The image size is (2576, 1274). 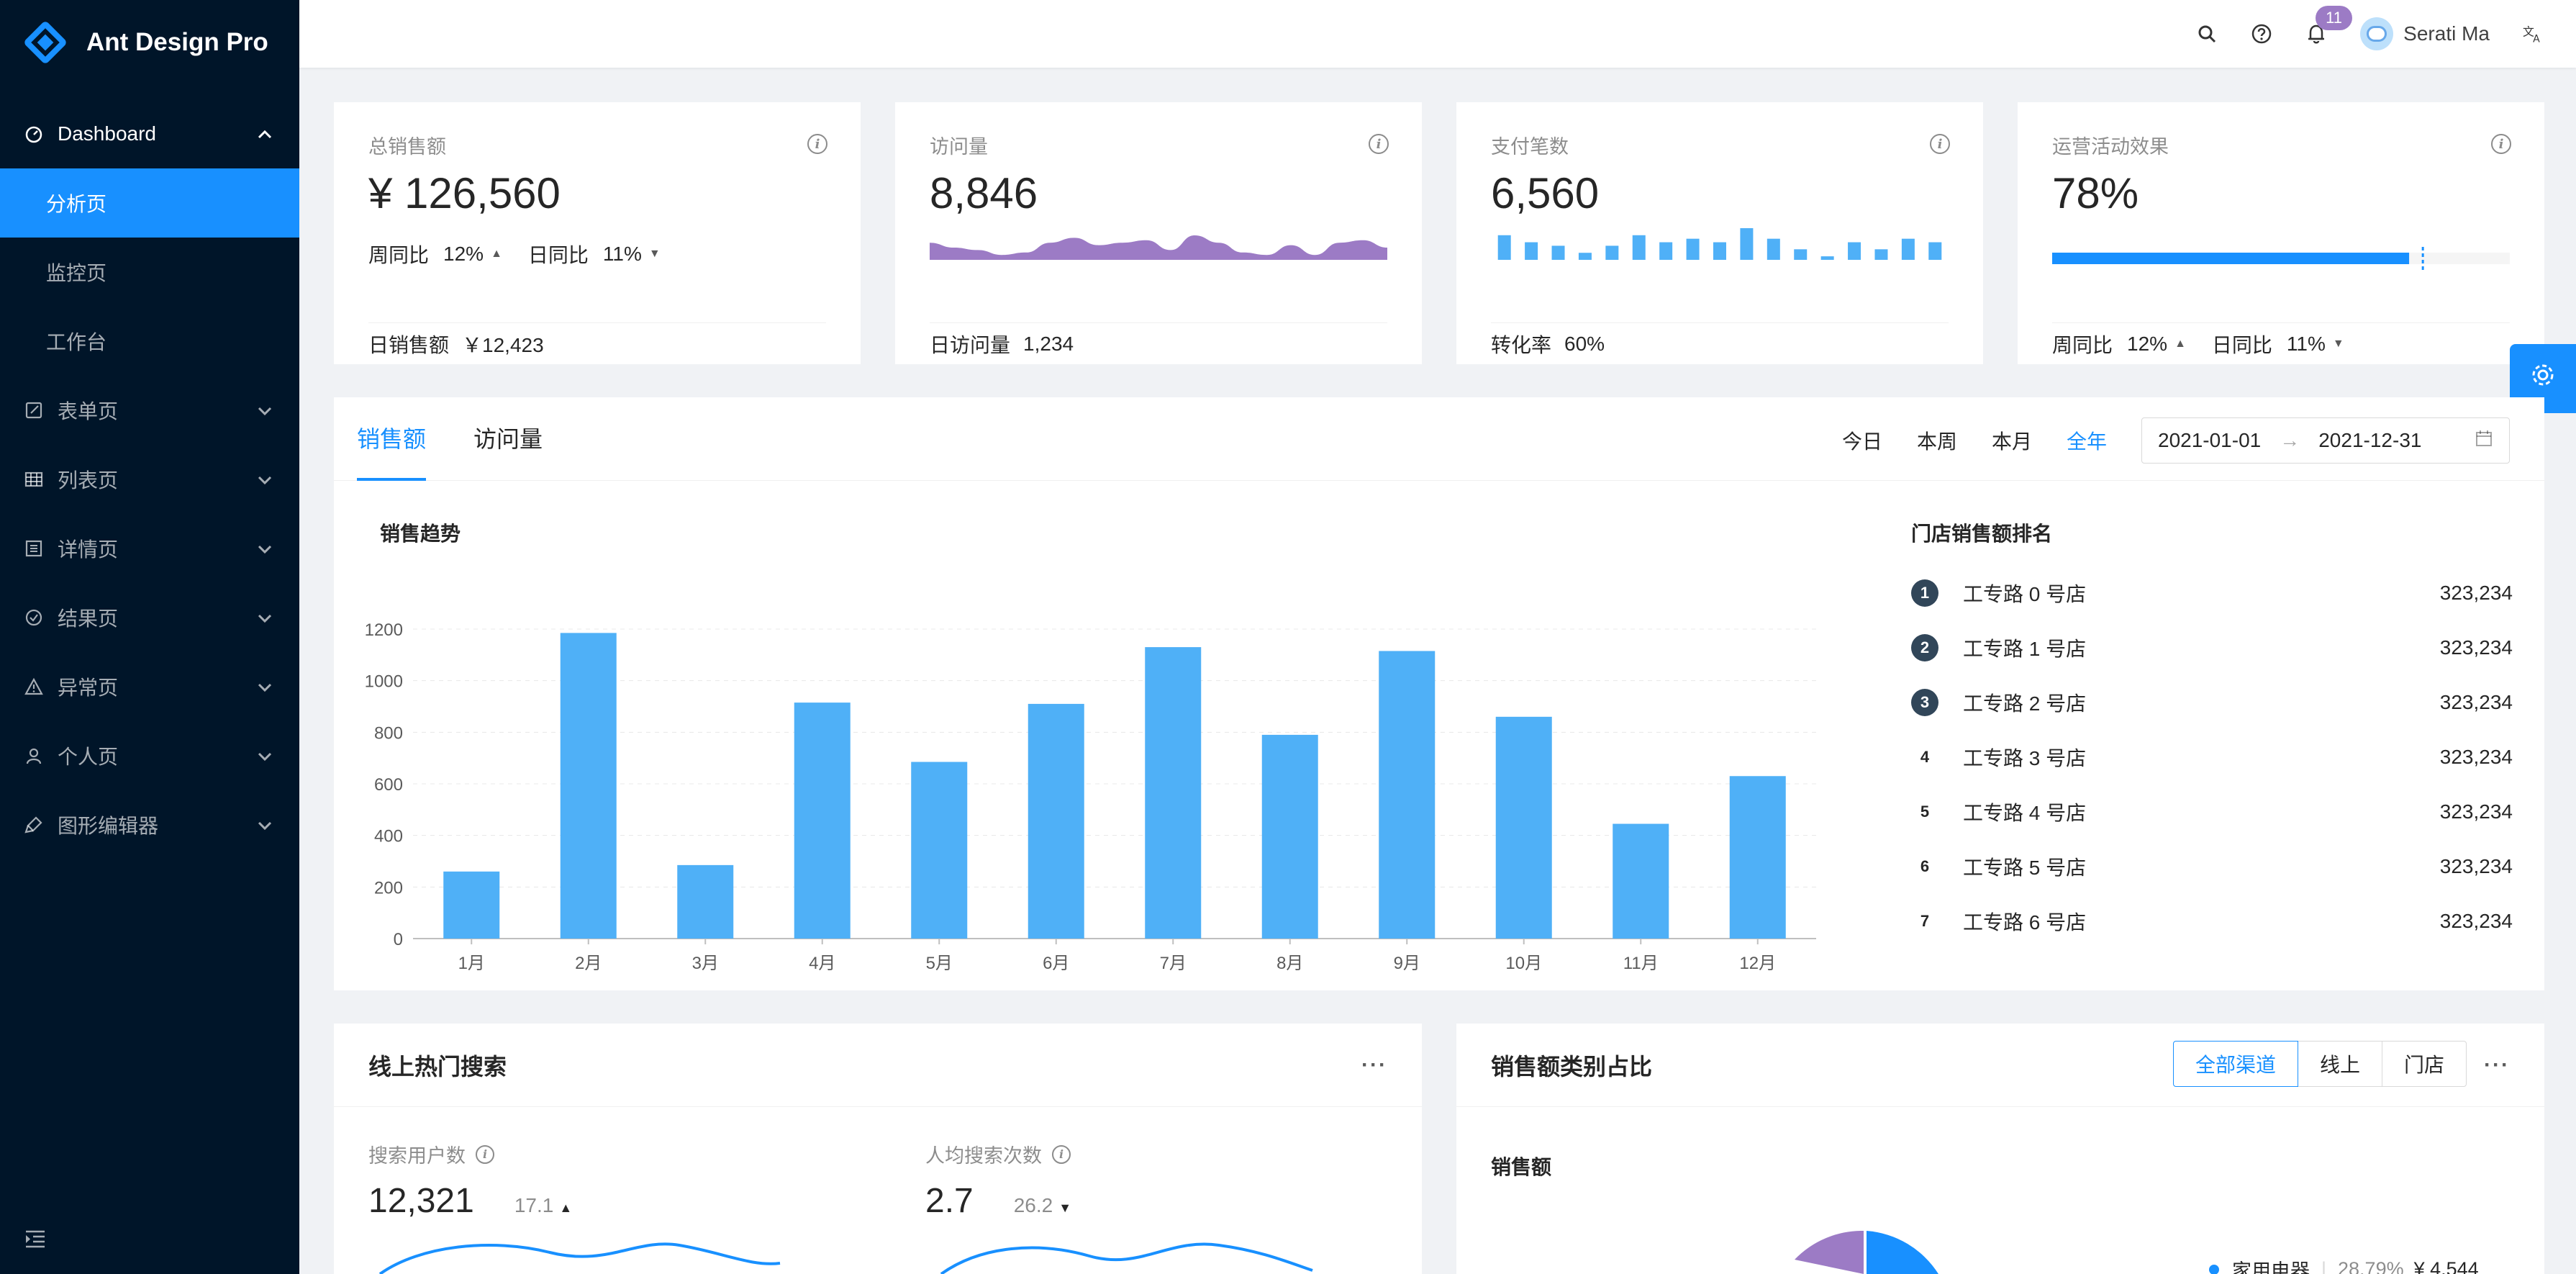 I want to click on stat-footer: 日销售额 ￥12,423, so click(x=597, y=343).